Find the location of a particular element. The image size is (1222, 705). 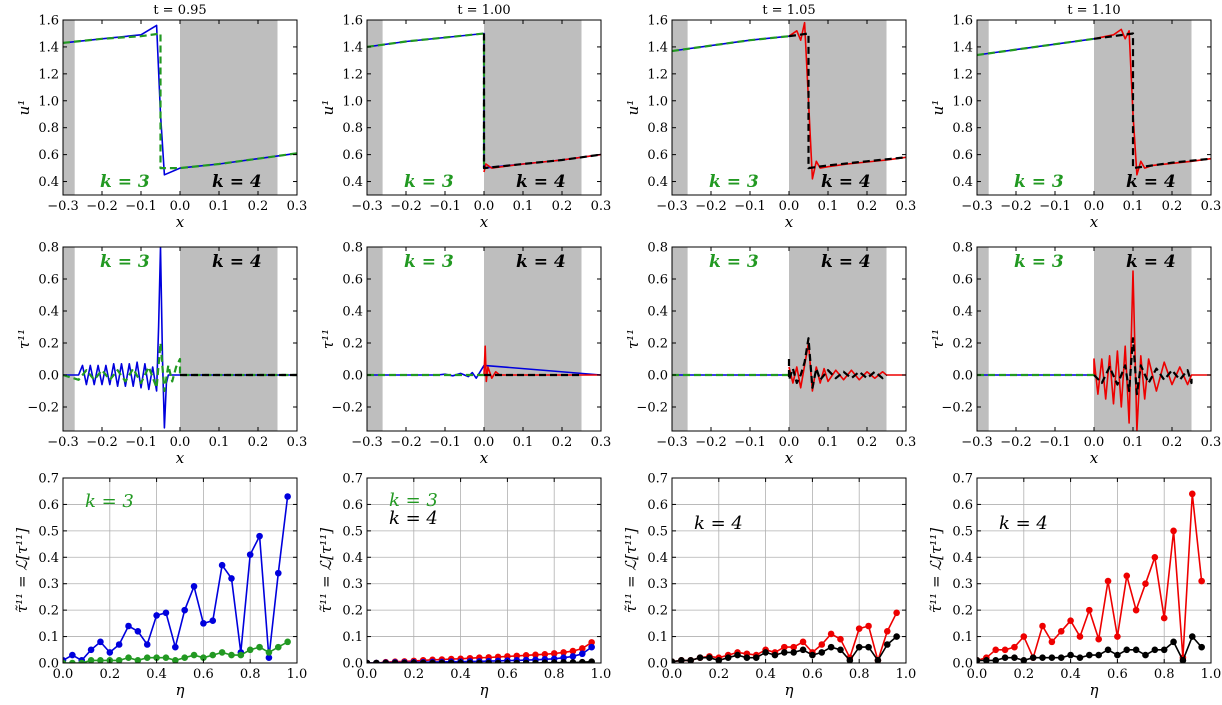

y-tick-label: 0.0 is located at coordinates (657, 664).